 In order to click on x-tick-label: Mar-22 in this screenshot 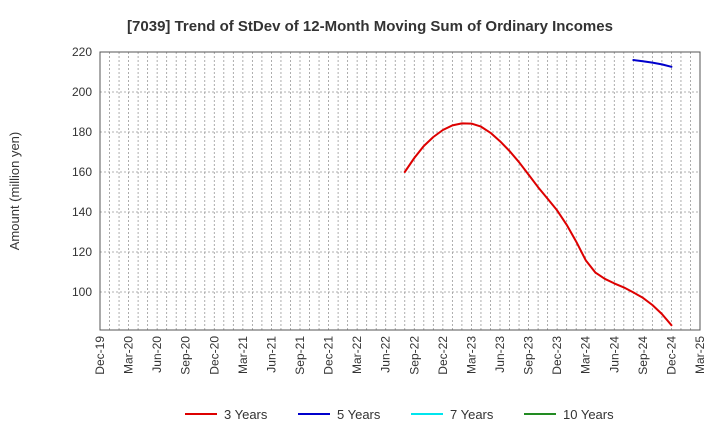, I will do `click(357, 355)`.